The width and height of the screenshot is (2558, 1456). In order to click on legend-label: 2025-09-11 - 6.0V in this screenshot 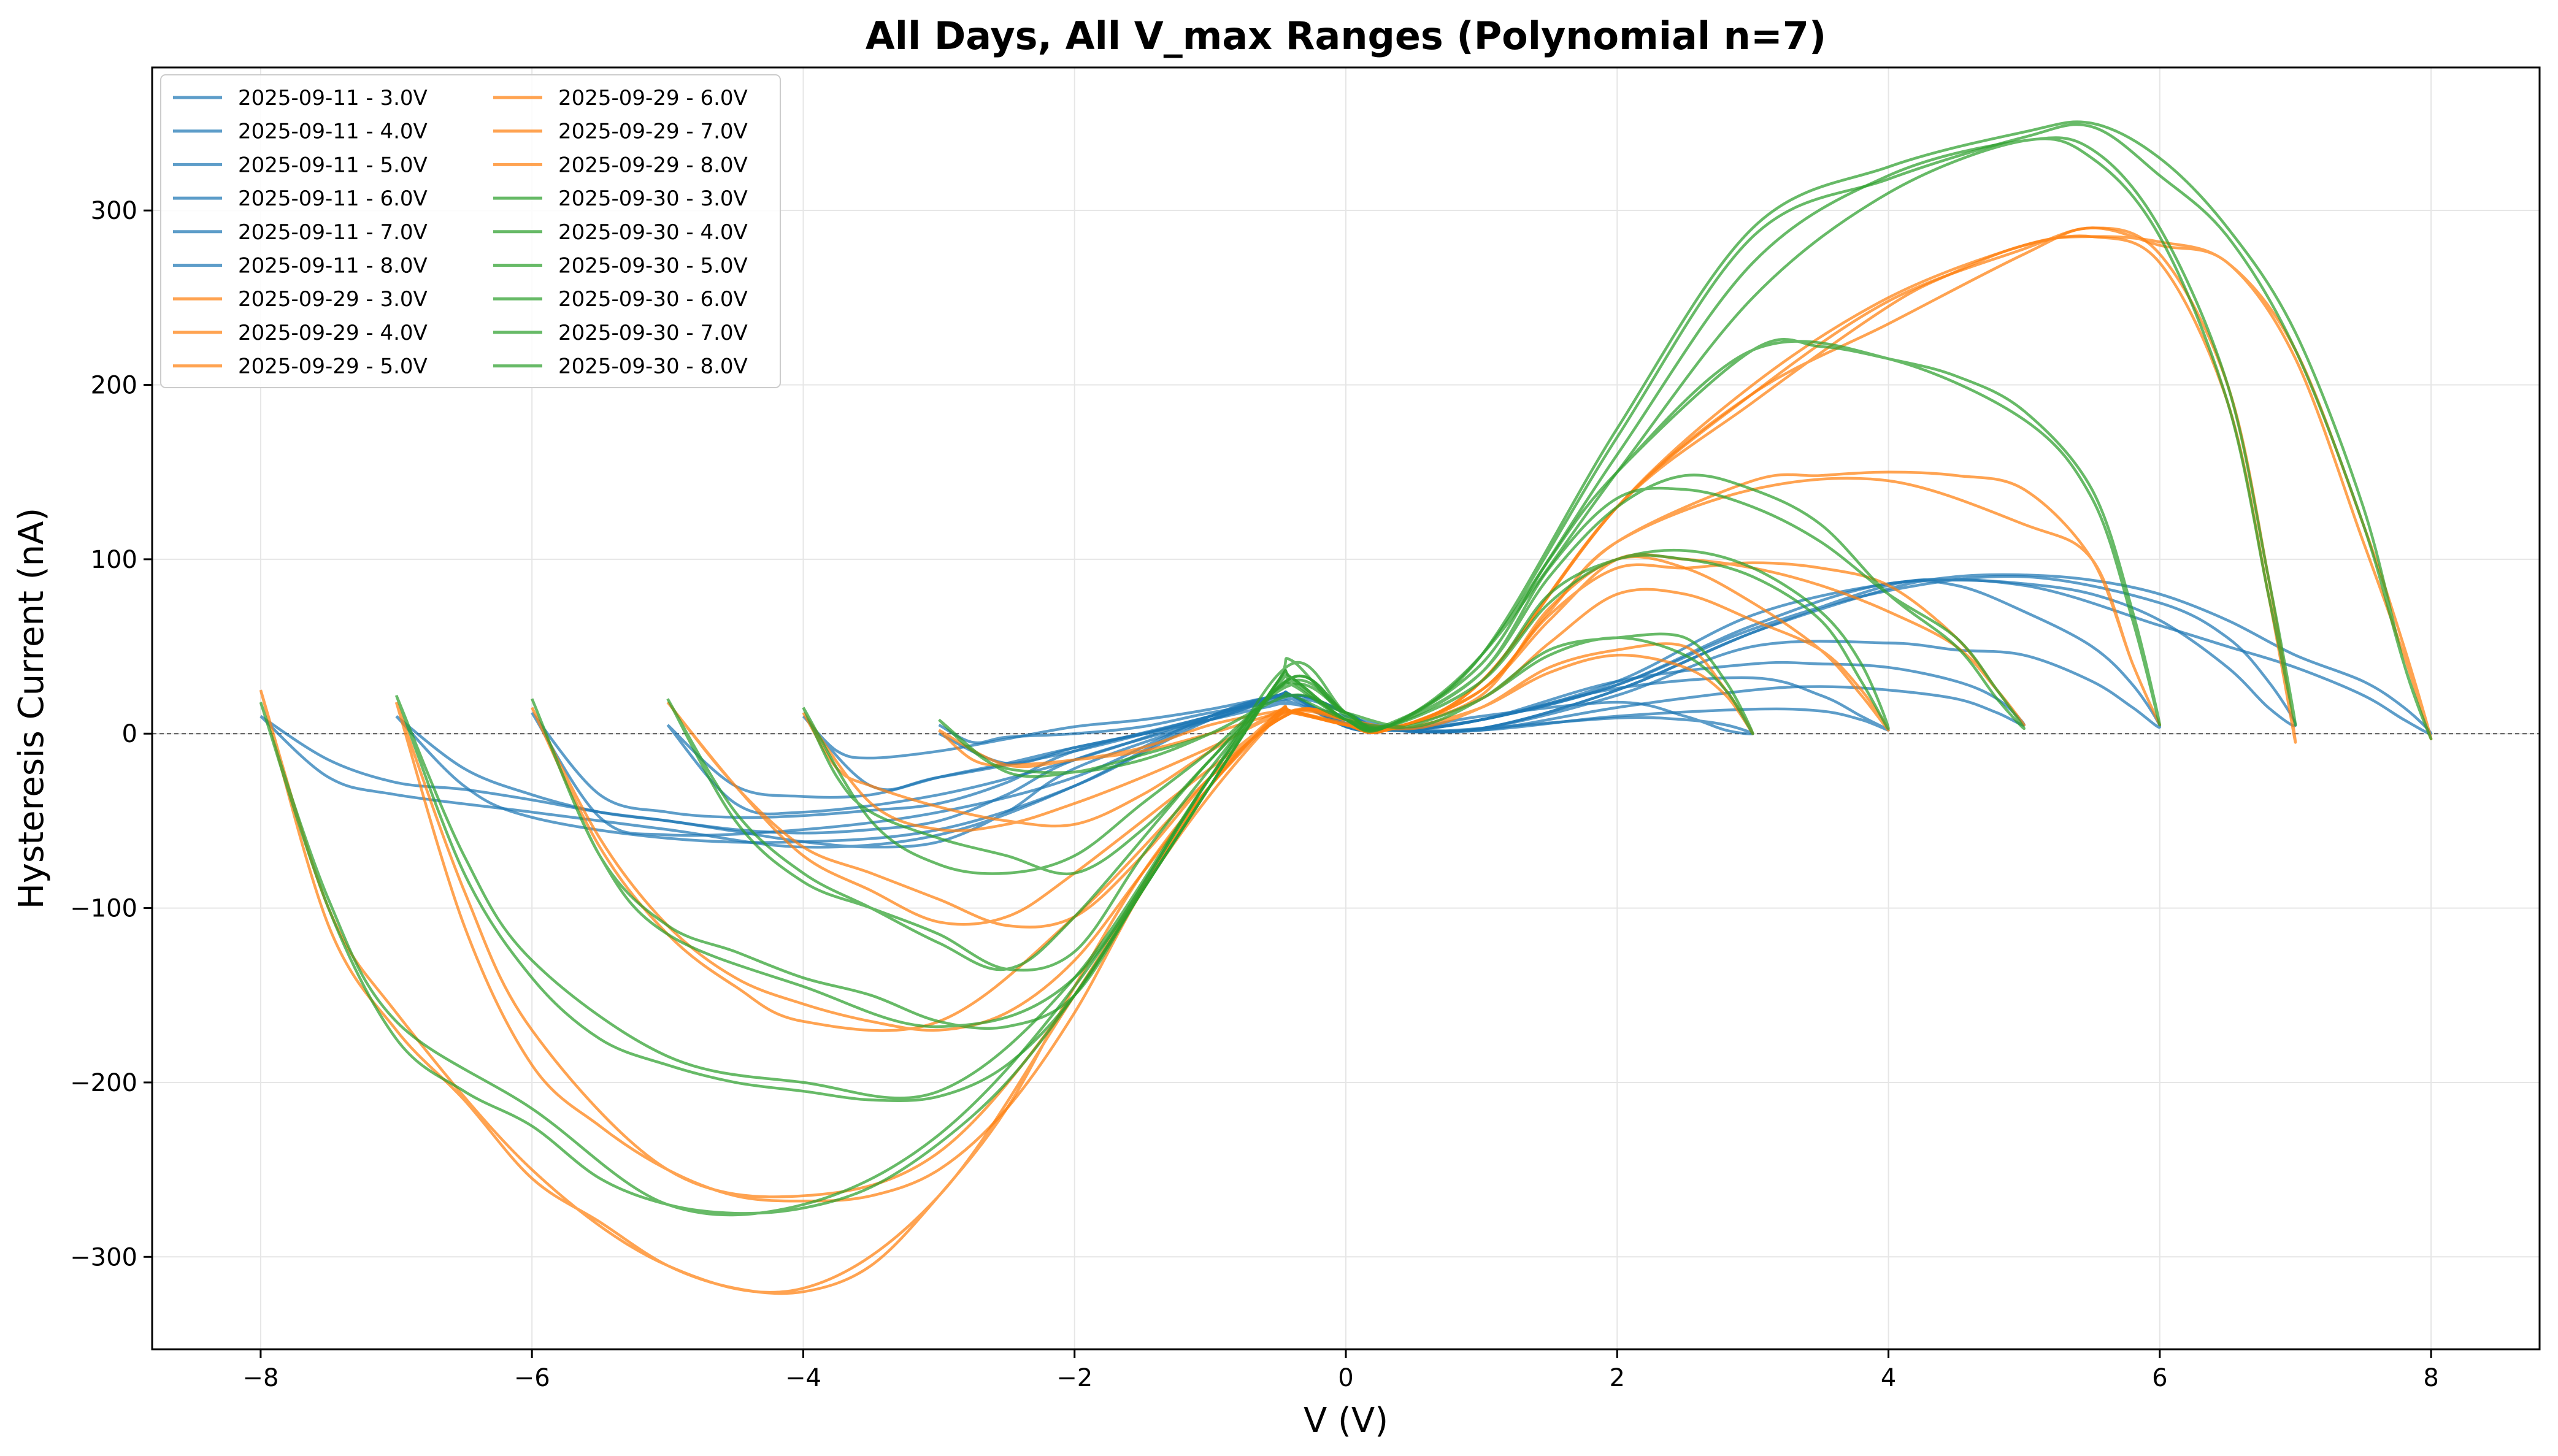, I will do `click(333, 198)`.